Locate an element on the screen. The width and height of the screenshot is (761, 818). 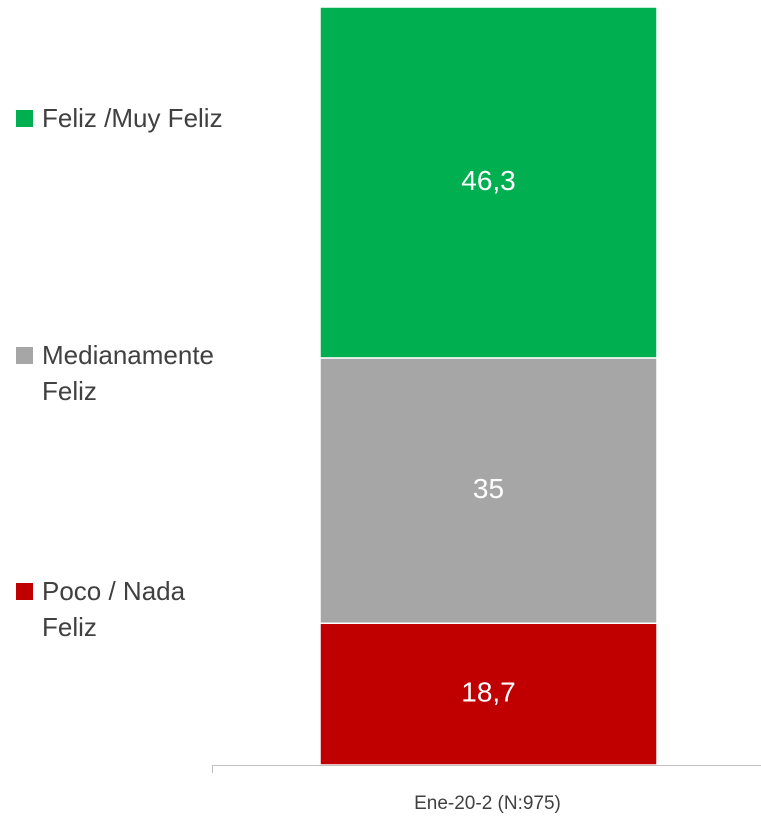
legend-label: Feliz /Muy Feliz is located at coordinates (132, 118).